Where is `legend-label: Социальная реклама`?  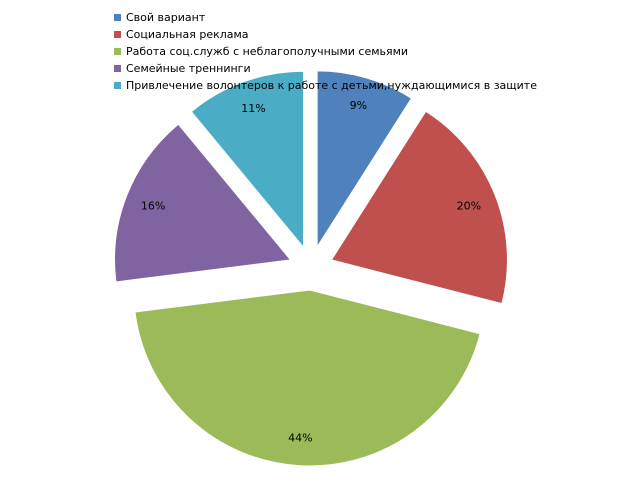 legend-label: Социальная реклама is located at coordinates (187, 34).